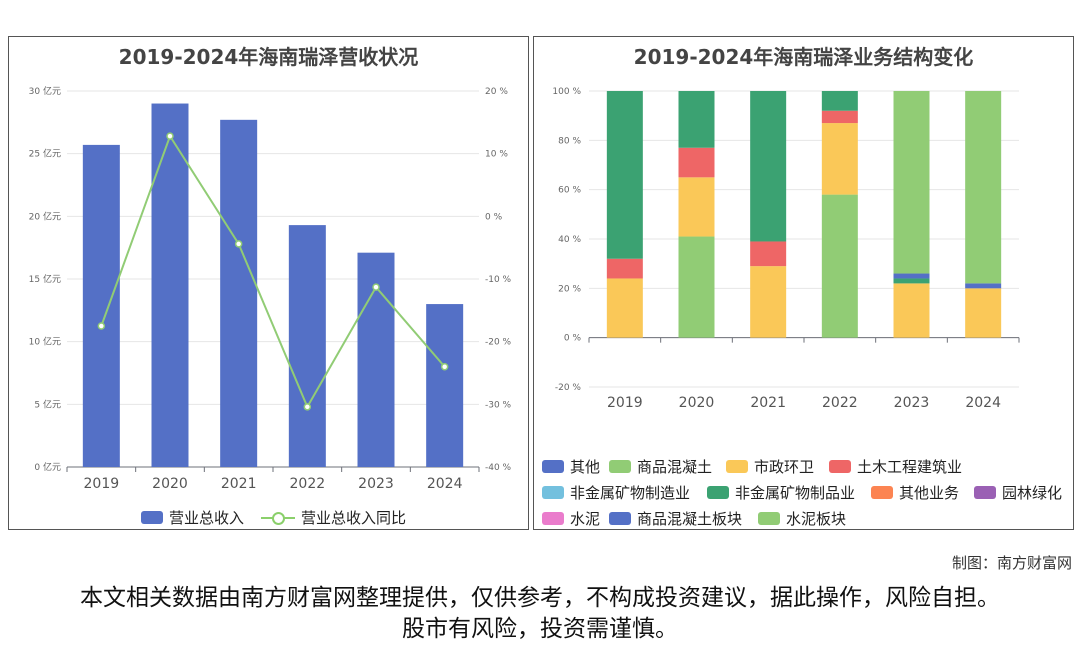 The height and width of the screenshot is (646, 1080). Describe the element at coordinates (675, 467) in the screenshot. I see `legend-label-concrete: 商品混凝土` at that location.